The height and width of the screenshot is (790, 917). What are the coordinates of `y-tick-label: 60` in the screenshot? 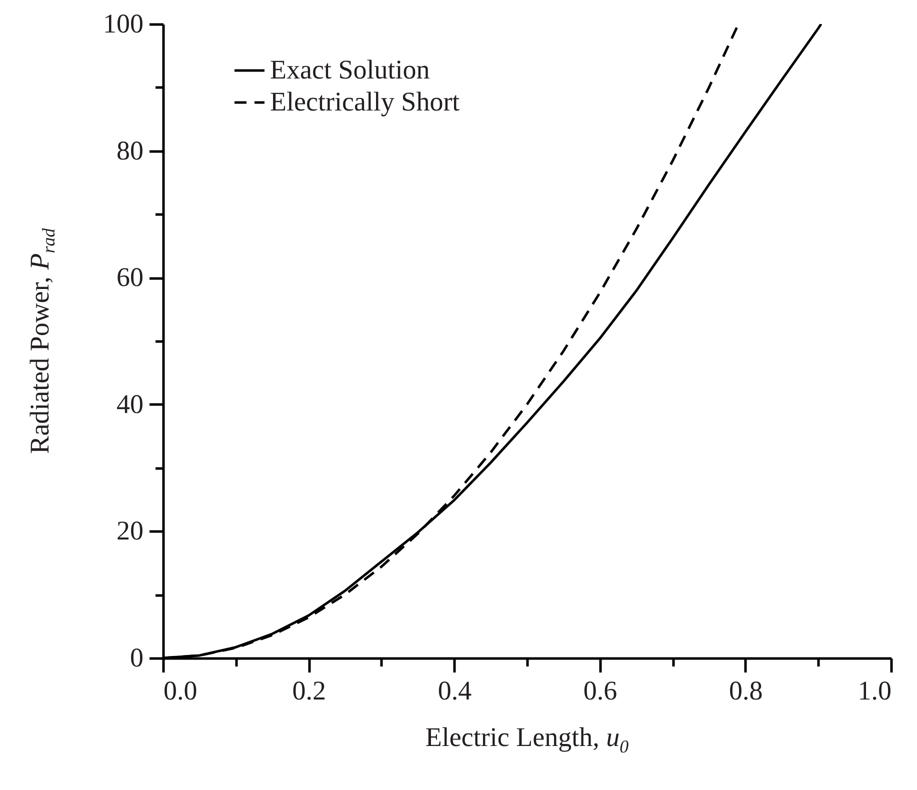 It's located at (130, 277).